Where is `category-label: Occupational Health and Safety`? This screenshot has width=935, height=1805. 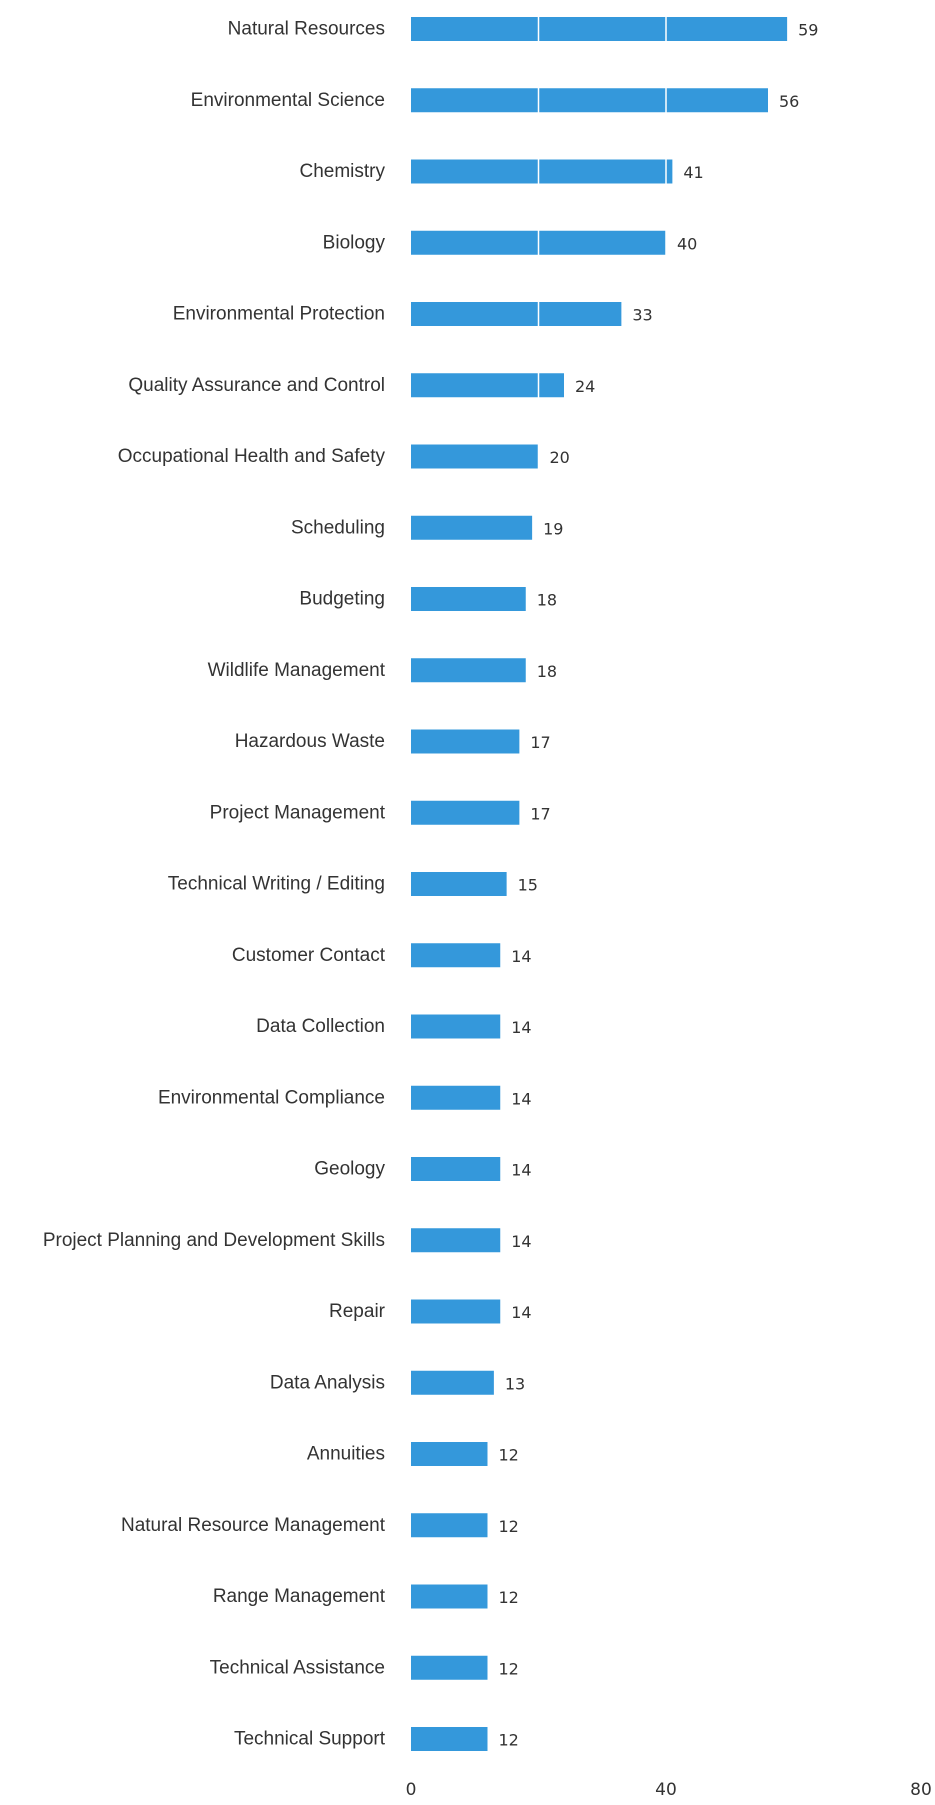 category-label: Occupational Health and Safety is located at coordinates (252, 456).